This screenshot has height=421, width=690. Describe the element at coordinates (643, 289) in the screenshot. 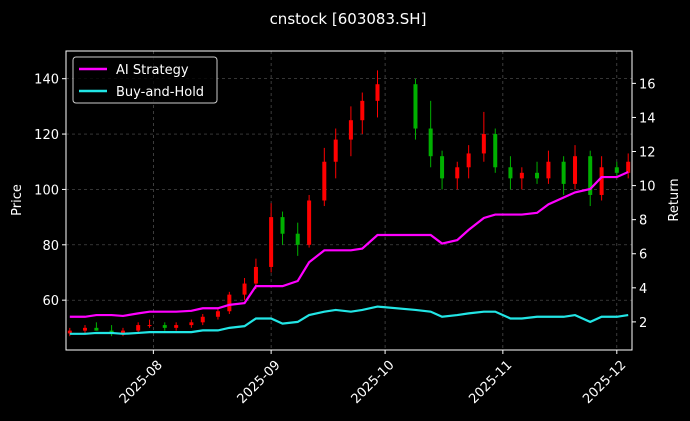

I see `y2-tick-label: 4` at that location.